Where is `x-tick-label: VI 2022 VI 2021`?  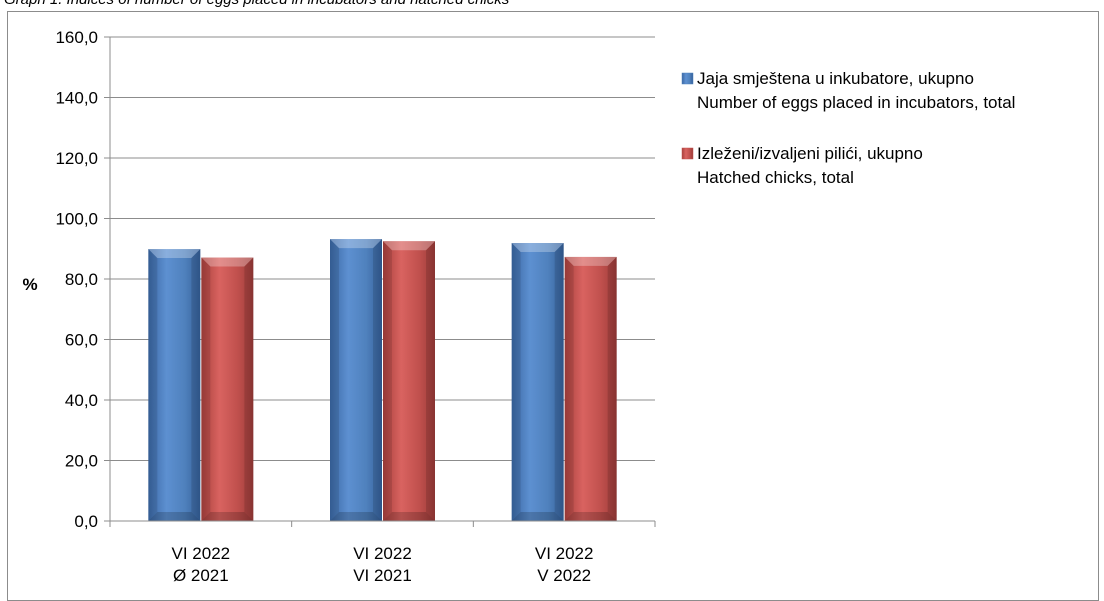
x-tick-label: VI 2022 VI 2021 is located at coordinates (382, 564).